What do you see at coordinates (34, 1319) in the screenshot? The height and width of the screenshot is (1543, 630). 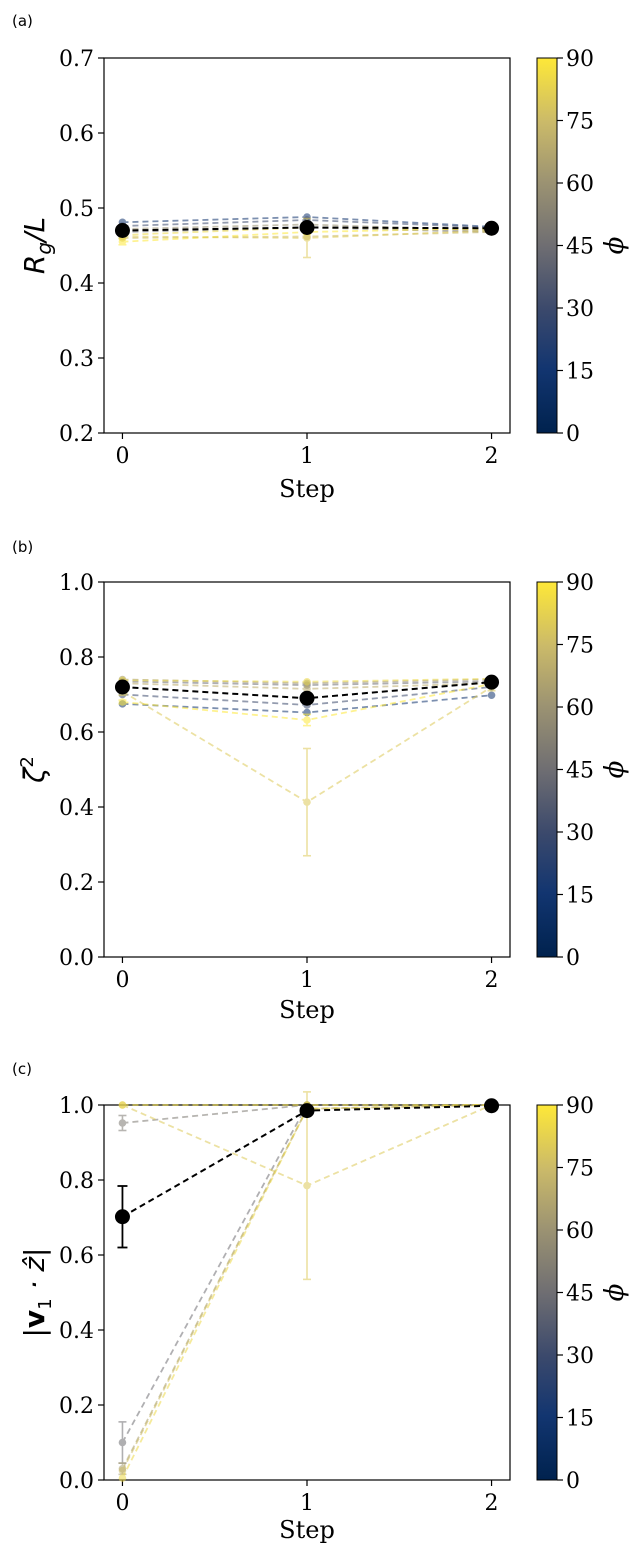 I see `ylabel-part: v` at bounding box center [34, 1319].